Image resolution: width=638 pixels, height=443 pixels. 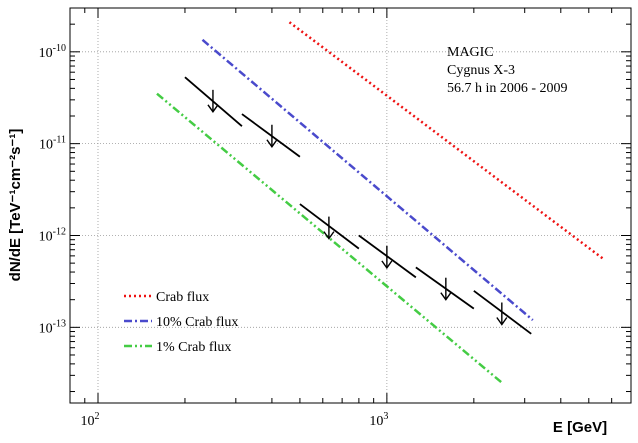 What do you see at coordinates (193, 347) in the screenshot?
I see `legend-label: 1% Crab flux` at bounding box center [193, 347].